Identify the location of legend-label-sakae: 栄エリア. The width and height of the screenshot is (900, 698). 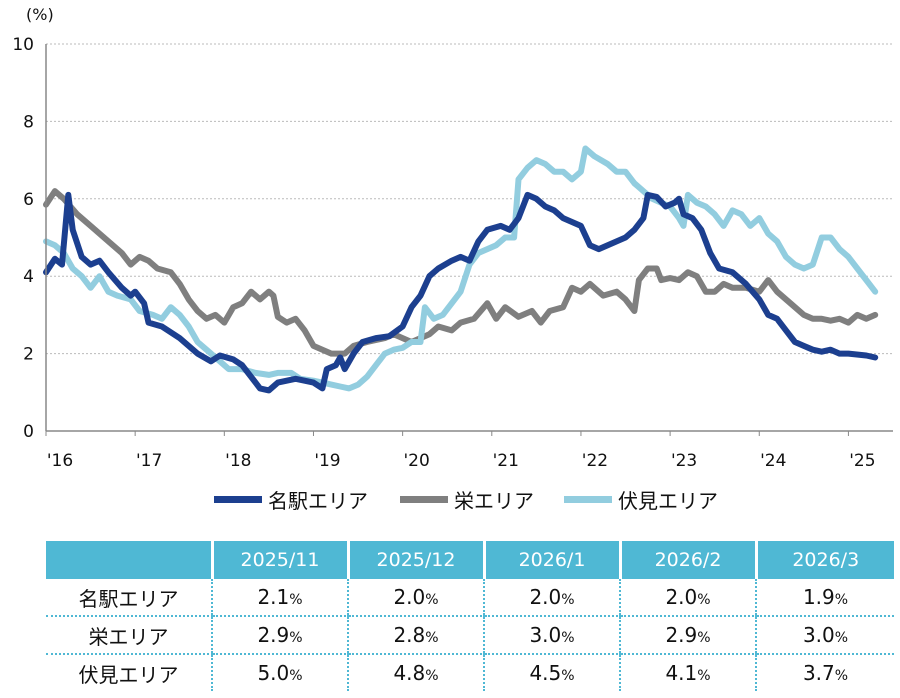
(494, 500).